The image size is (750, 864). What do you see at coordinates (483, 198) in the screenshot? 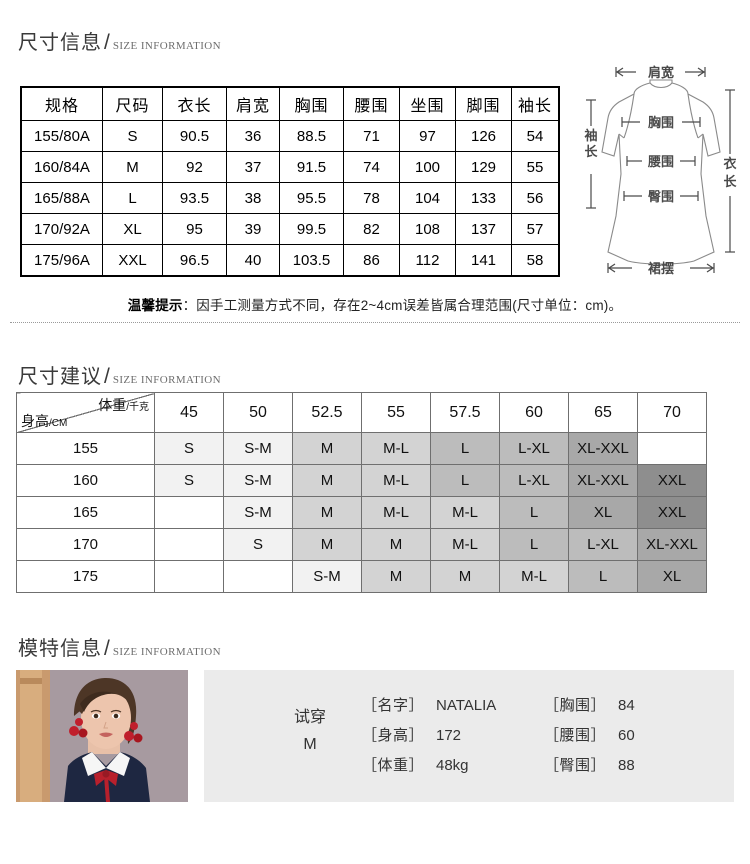
I see `spec-cell-r2-c7: 133` at bounding box center [483, 198].